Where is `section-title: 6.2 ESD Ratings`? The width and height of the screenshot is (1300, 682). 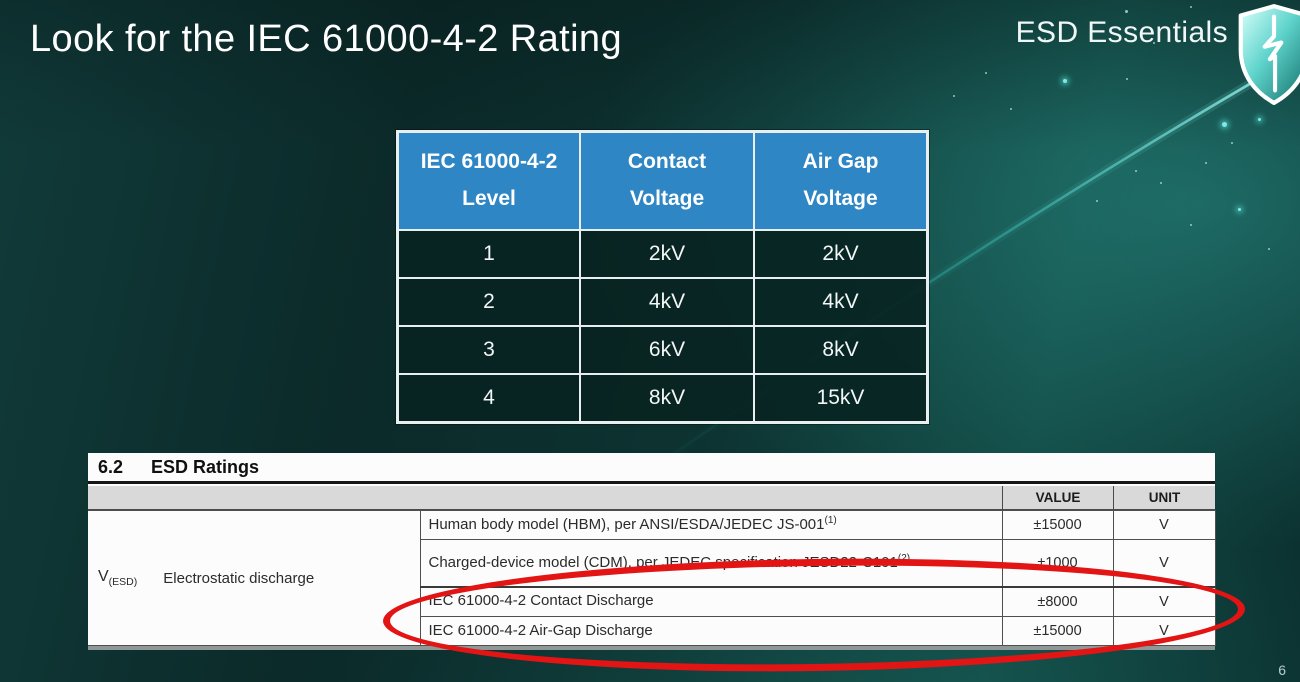
section-title: 6.2 ESD Ratings is located at coordinates (651, 468).